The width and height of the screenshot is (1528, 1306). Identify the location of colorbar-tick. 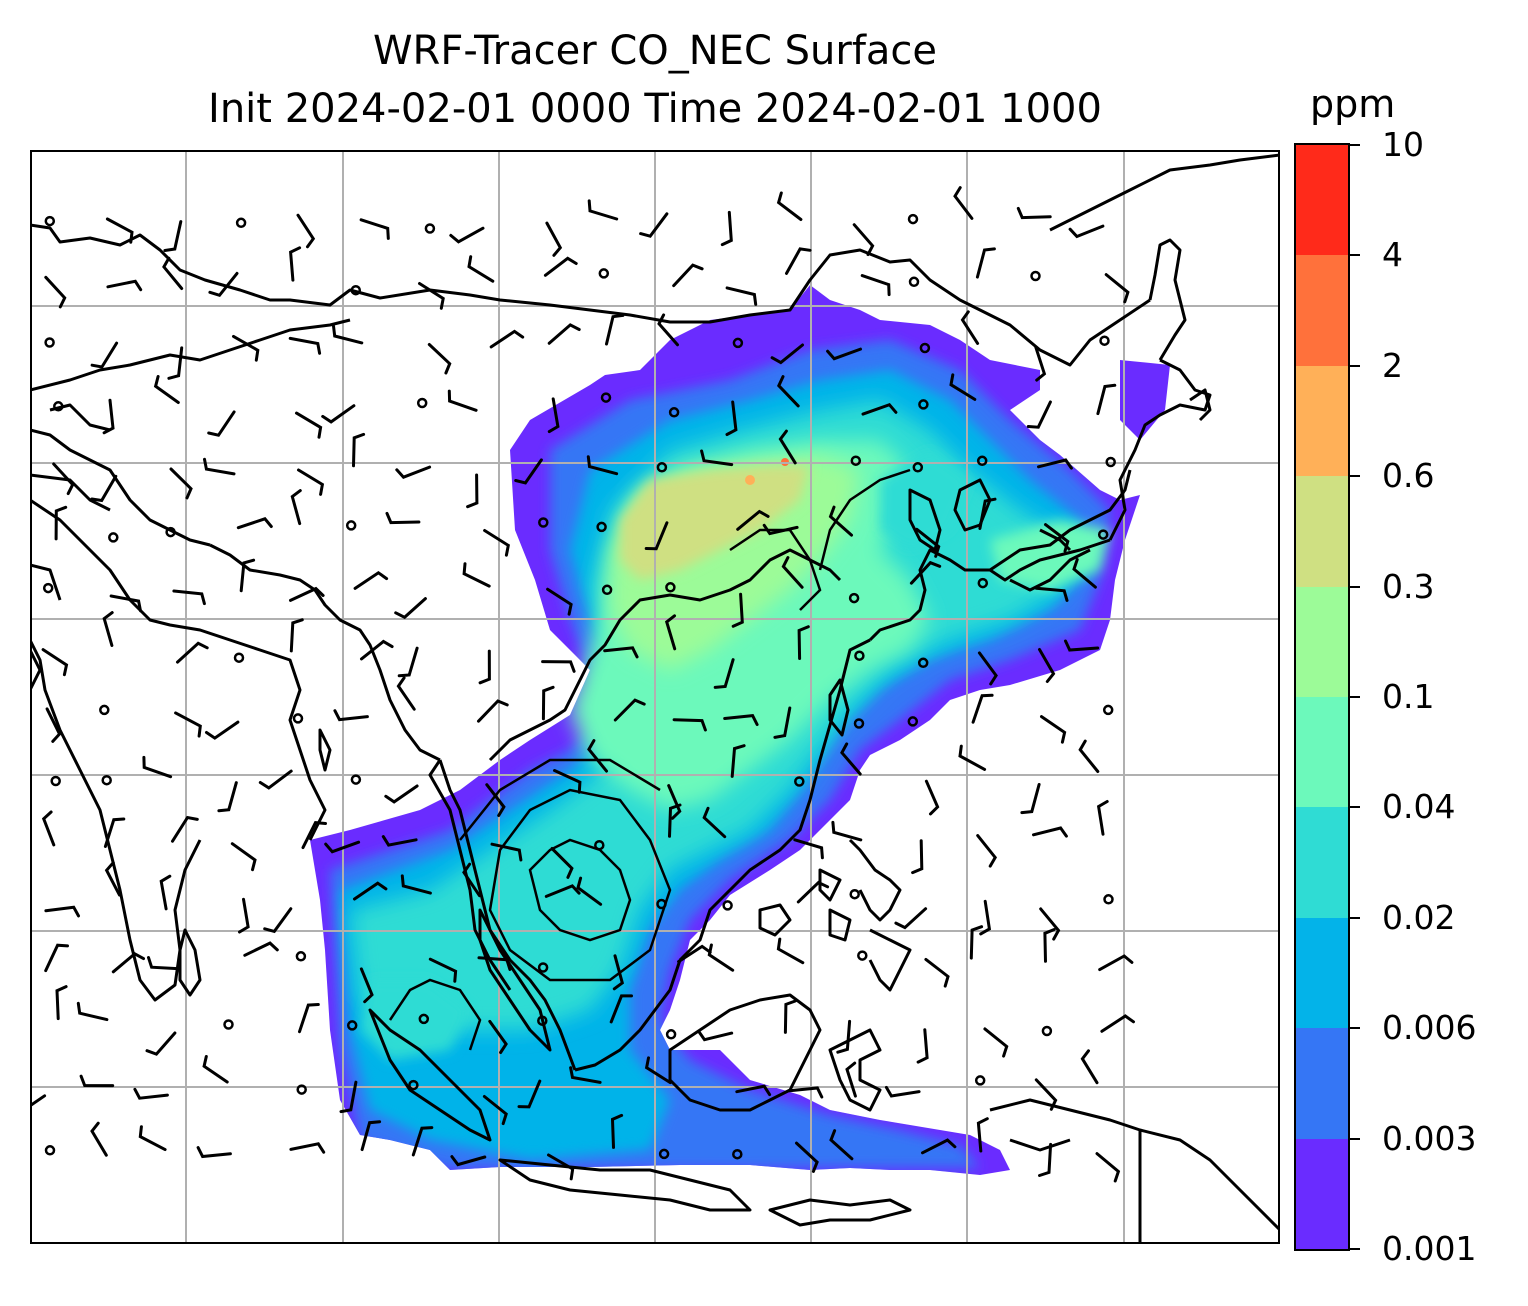
(1355, 476).